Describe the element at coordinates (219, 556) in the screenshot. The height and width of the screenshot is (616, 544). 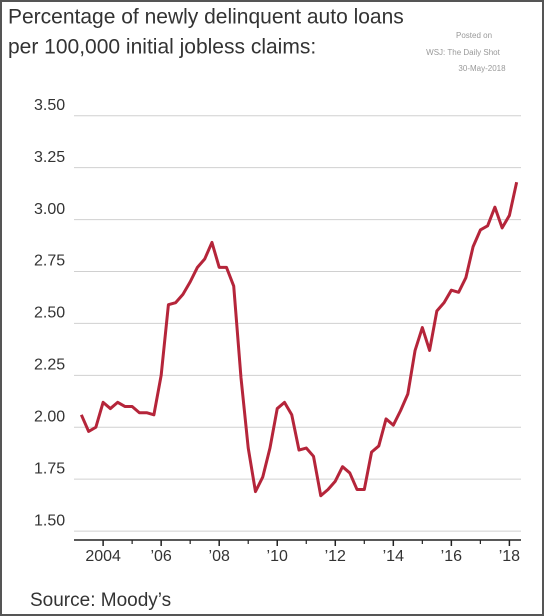
I see `x-tick-label: ’08` at that location.